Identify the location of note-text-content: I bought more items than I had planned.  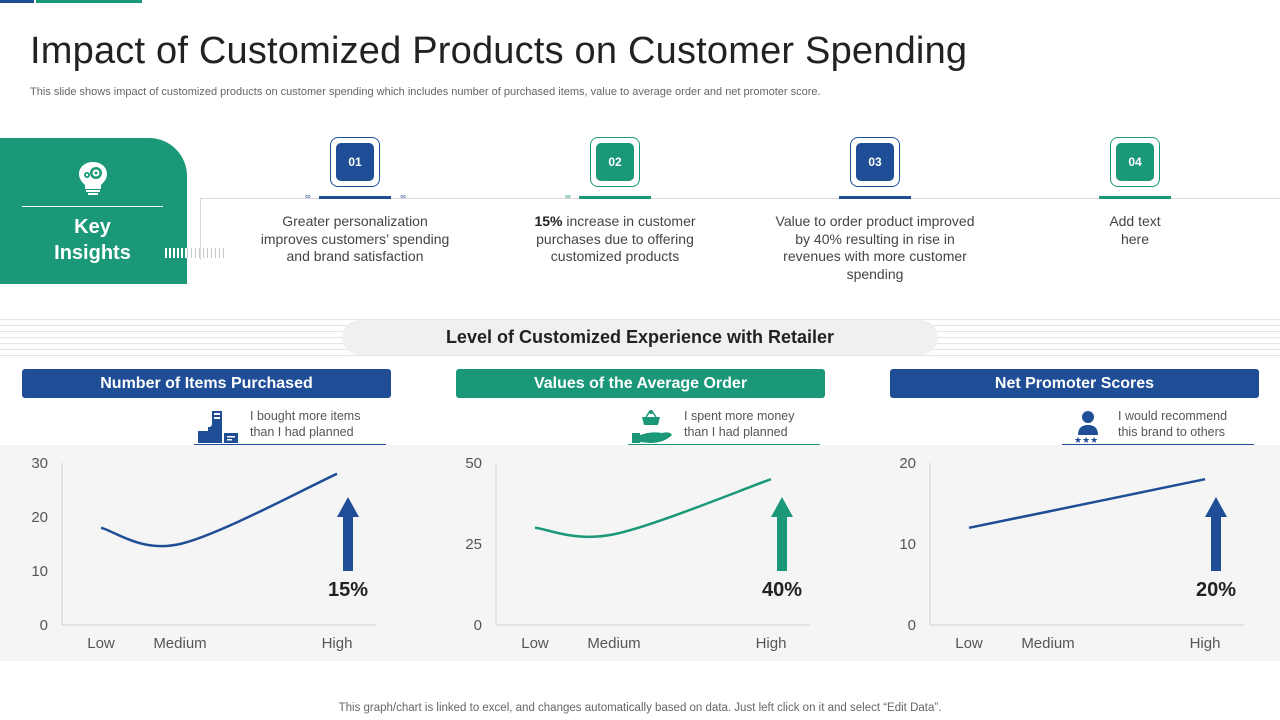
(305, 424).